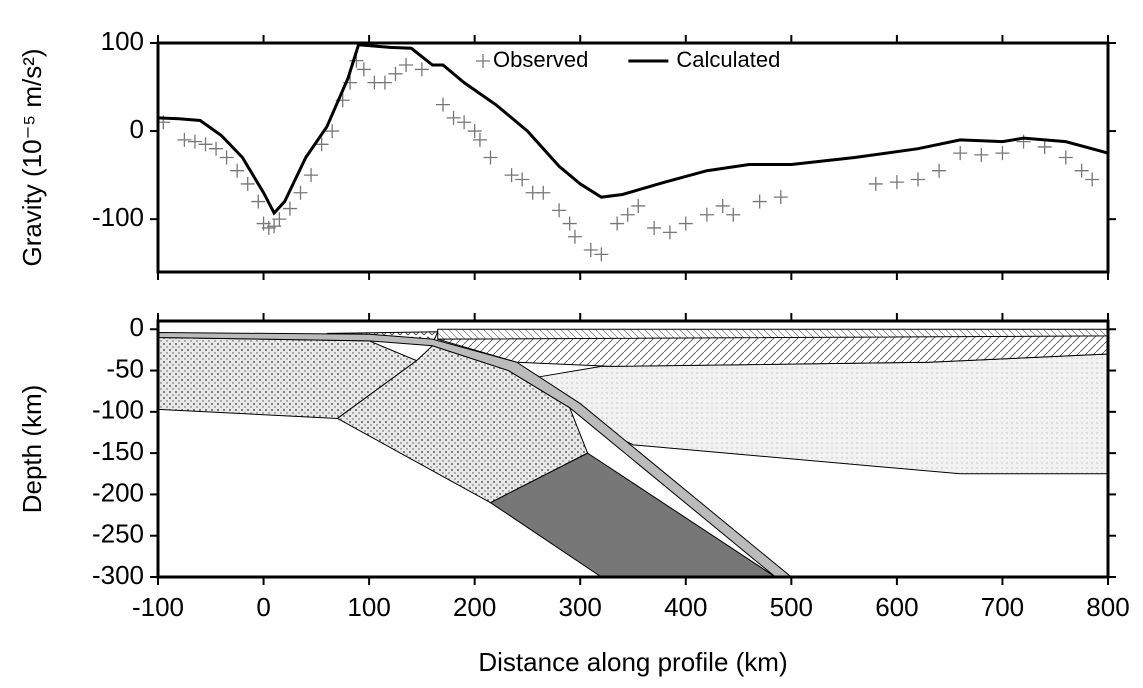  Describe the element at coordinates (32, 449) in the screenshot. I see `y-axis-title: Depth (km)` at that location.